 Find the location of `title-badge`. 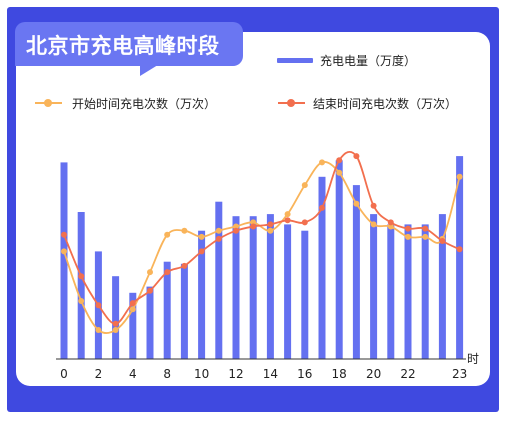

title-badge is located at coordinates (129, 44).